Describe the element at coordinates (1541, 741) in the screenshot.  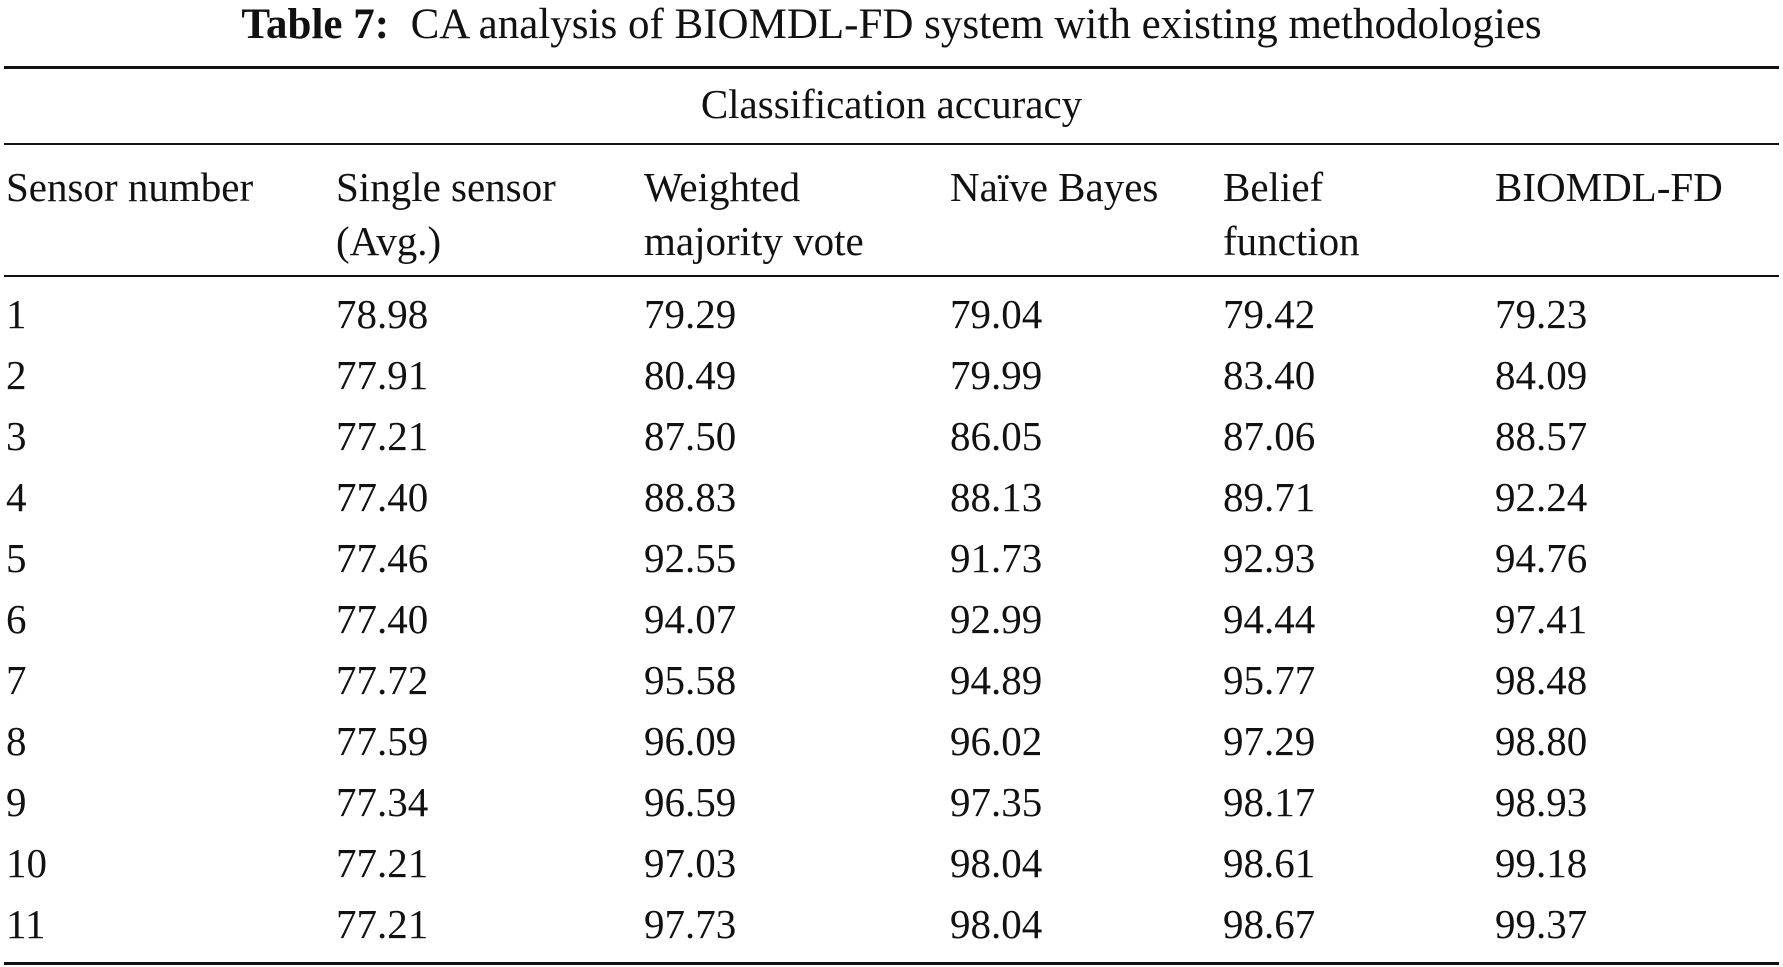
I see `table-cell: 98.80` at that location.